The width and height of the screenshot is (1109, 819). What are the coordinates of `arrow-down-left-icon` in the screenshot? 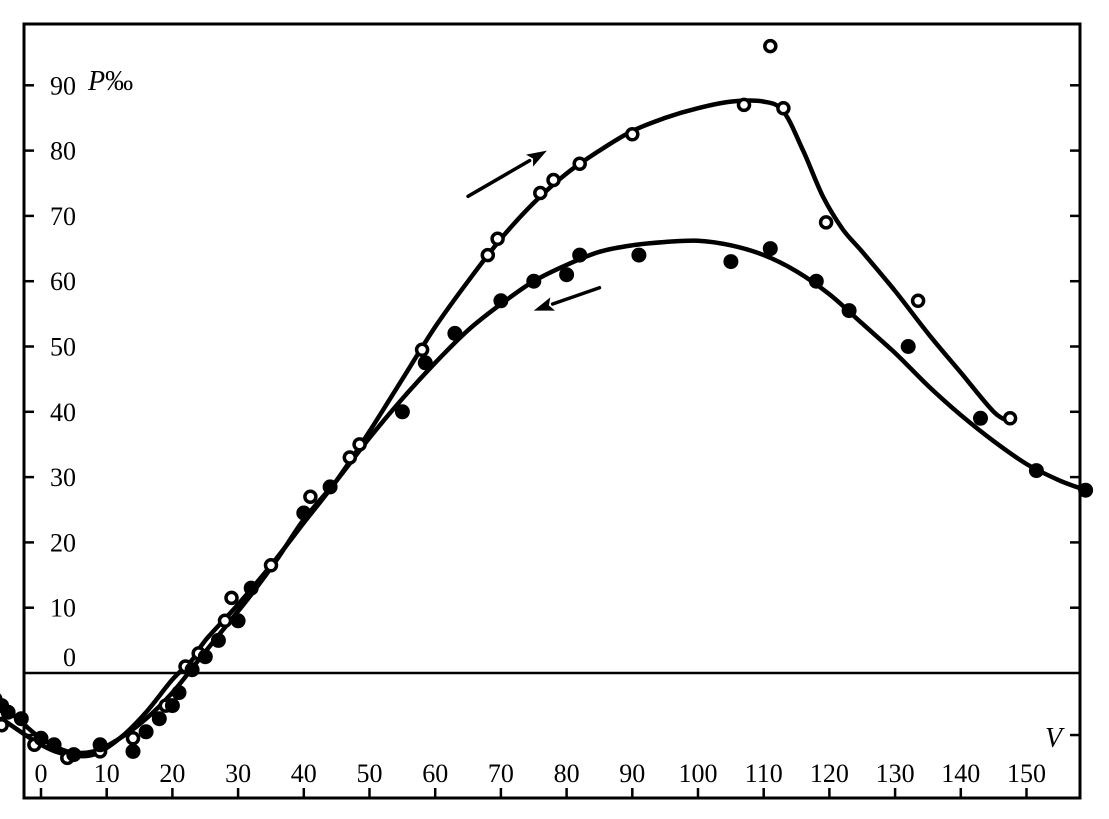 It's located at (567, 298).